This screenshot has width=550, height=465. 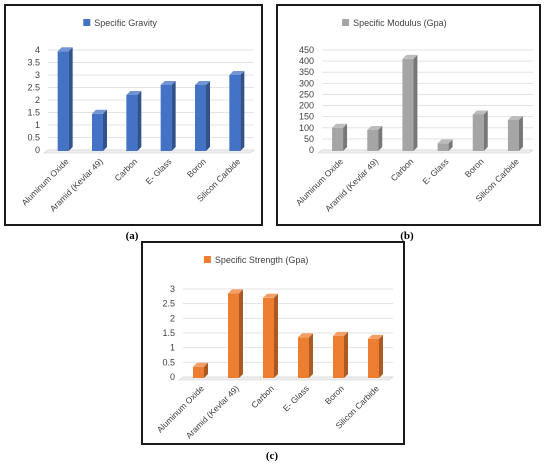 I want to click on chart-a-legend-label: Specific Gravity, so click(x=125, y=23).